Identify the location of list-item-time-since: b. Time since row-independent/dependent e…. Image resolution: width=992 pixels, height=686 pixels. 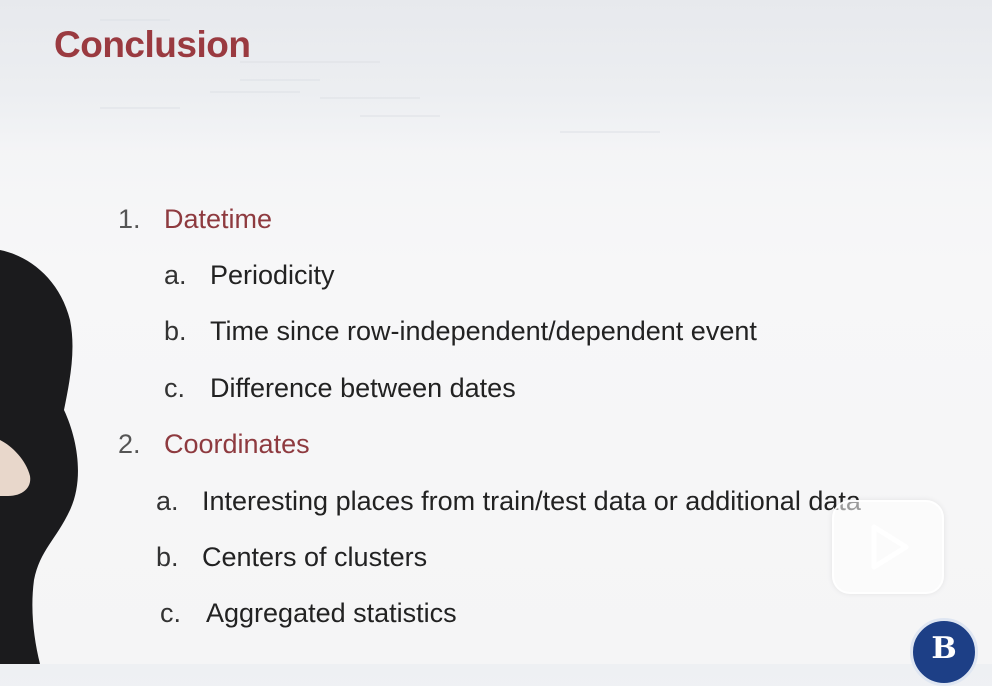
(460, 331).